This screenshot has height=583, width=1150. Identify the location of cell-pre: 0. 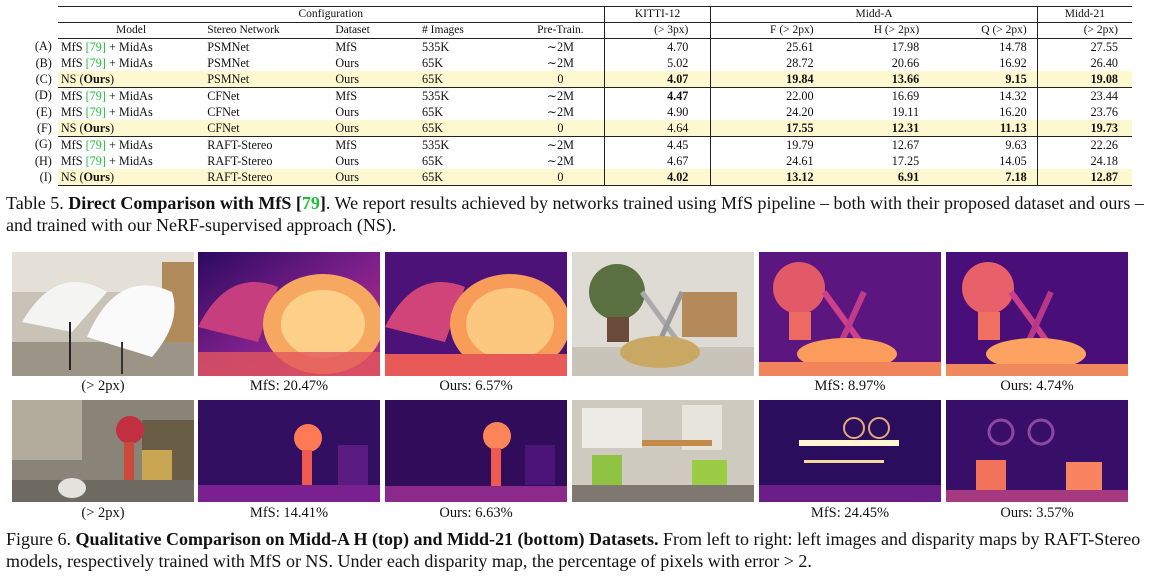
(561, 79).